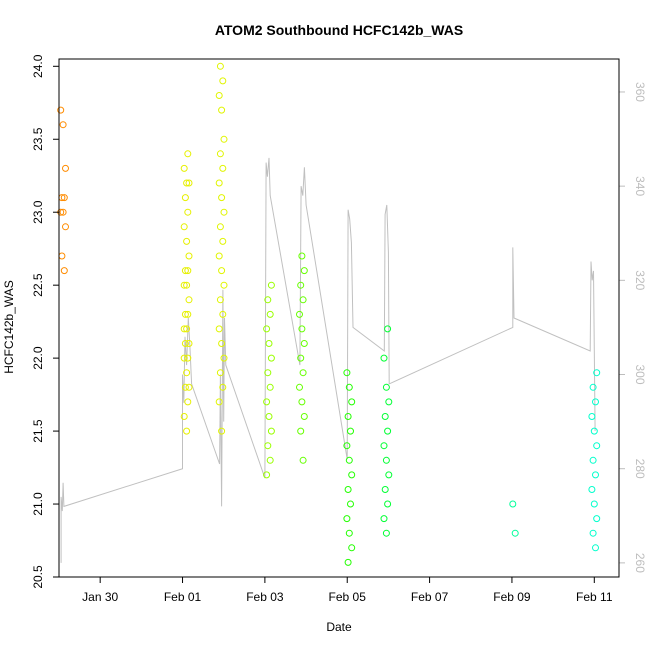  What do you see at coordinates (640, 186) in the screenshot?
I see `y2-tick-label: 340` at bounding box center [640, 186].